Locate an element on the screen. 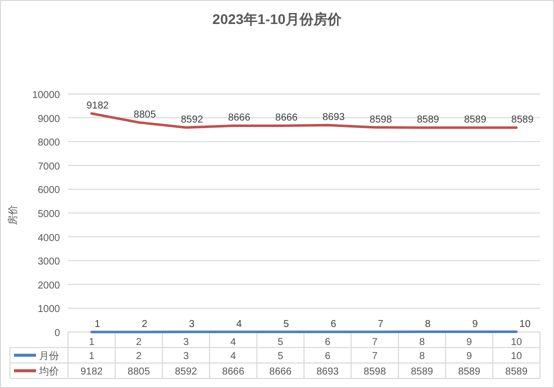 This screenshot has height=388, width=554. x-tick-label: 10 is located at coordinates (525, 324).